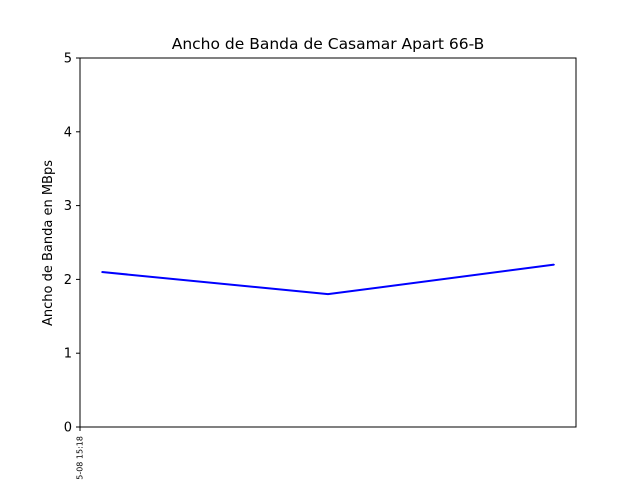 This screenshot has height=480, width=640. Describe the element at coordinates (68, 428) in the screenshot. I see `y-tick-label: 0` at that location.